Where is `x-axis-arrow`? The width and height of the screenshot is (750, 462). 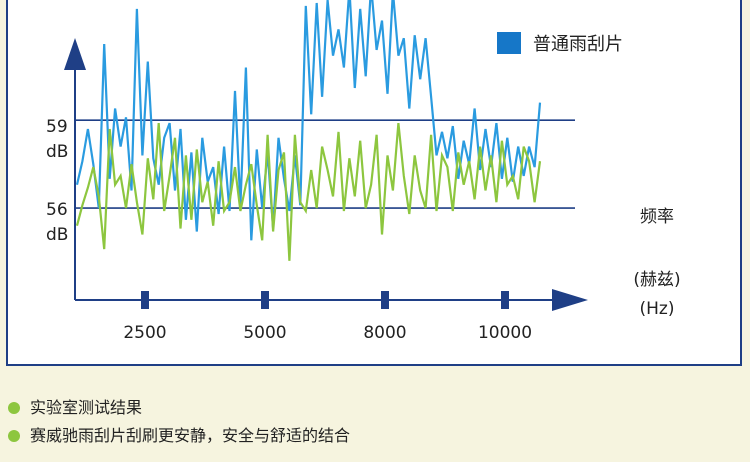
x-axis-arrow is located at coordinates (570, 300).